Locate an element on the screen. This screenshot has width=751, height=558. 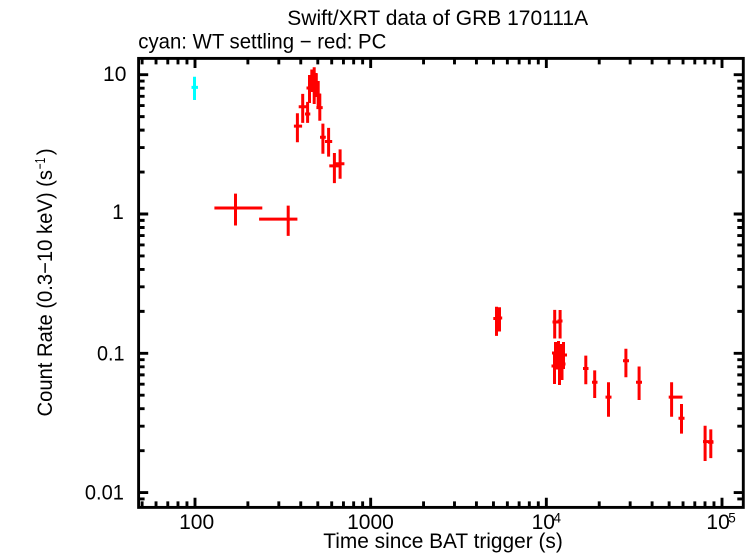
svg-text: 1 is located at coordinates (118, 212).